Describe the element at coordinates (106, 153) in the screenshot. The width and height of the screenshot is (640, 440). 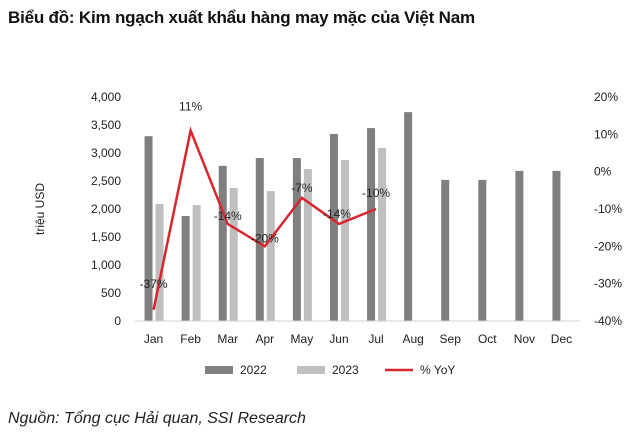
I see `y-tick-label: 3,000` at that location.